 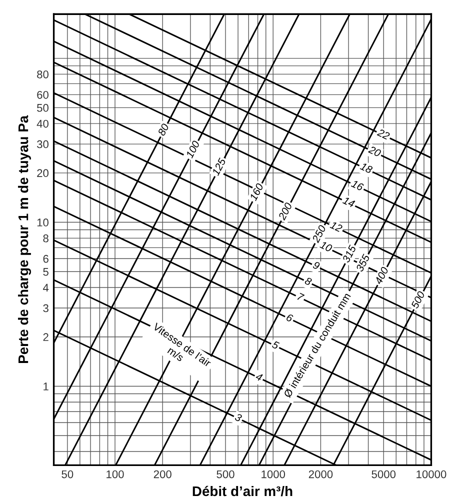 What do you see at coordinates (290, 317) in the screenshot?
I see `text: 6` at bounding box center [290, 317].